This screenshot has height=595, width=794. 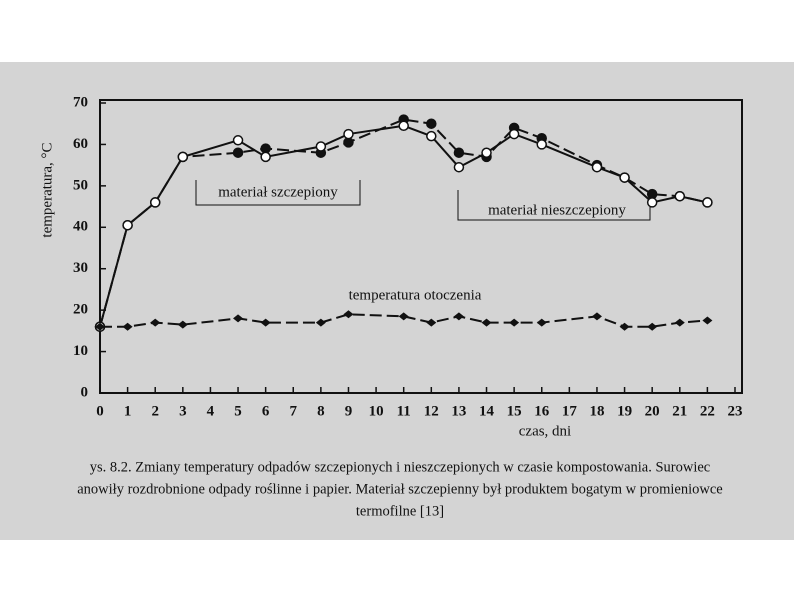 What do you see at coordinates (431, 411) in the screenshot?
I see `x-tick-label: 12` at bounding box center [431, 411].